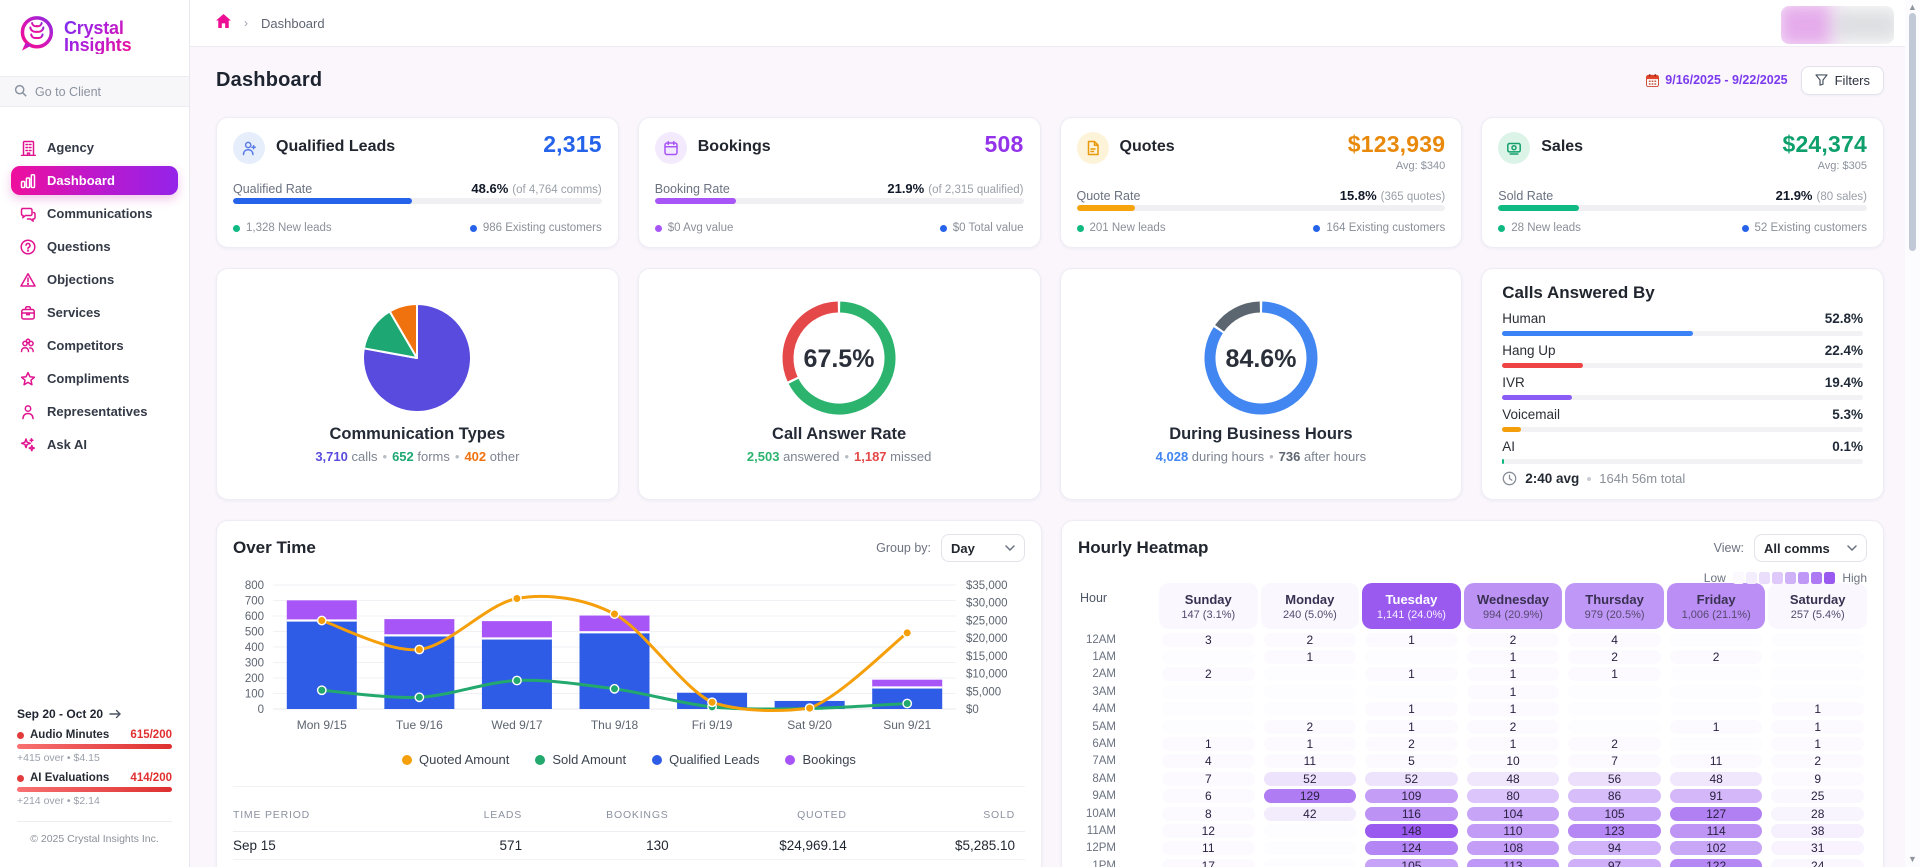  What do you see at coordinates (1614, 848) in the screenshot?
I see `heatmap-cell-thursday-12pm: 94` at bounding box center [1614, 848].